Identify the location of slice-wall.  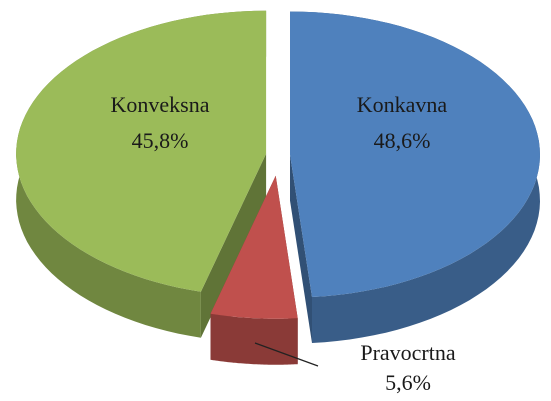
(254, 339).